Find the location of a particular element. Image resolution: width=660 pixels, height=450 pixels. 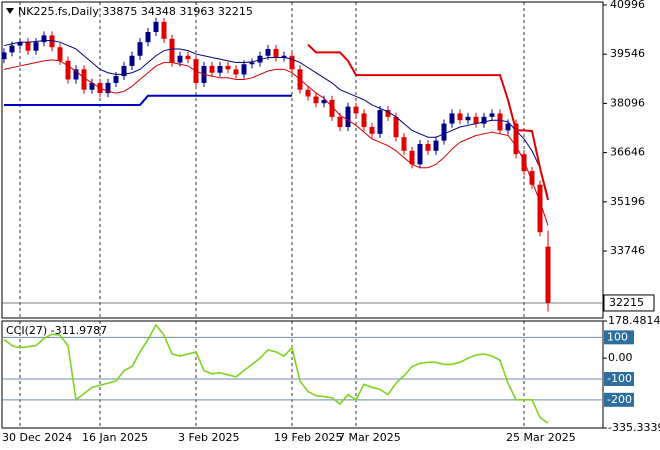

y-tick-label: 38096 is located at coordinates (627, 102).